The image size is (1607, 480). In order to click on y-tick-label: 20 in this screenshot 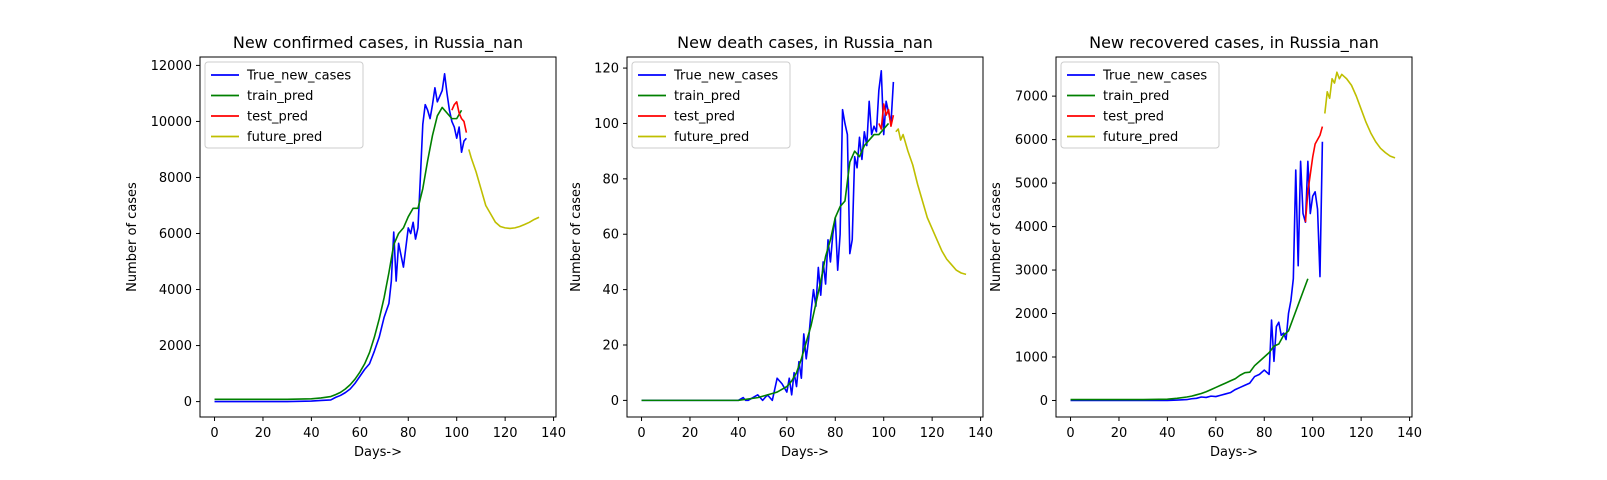, I will do `click(610, 346)`.